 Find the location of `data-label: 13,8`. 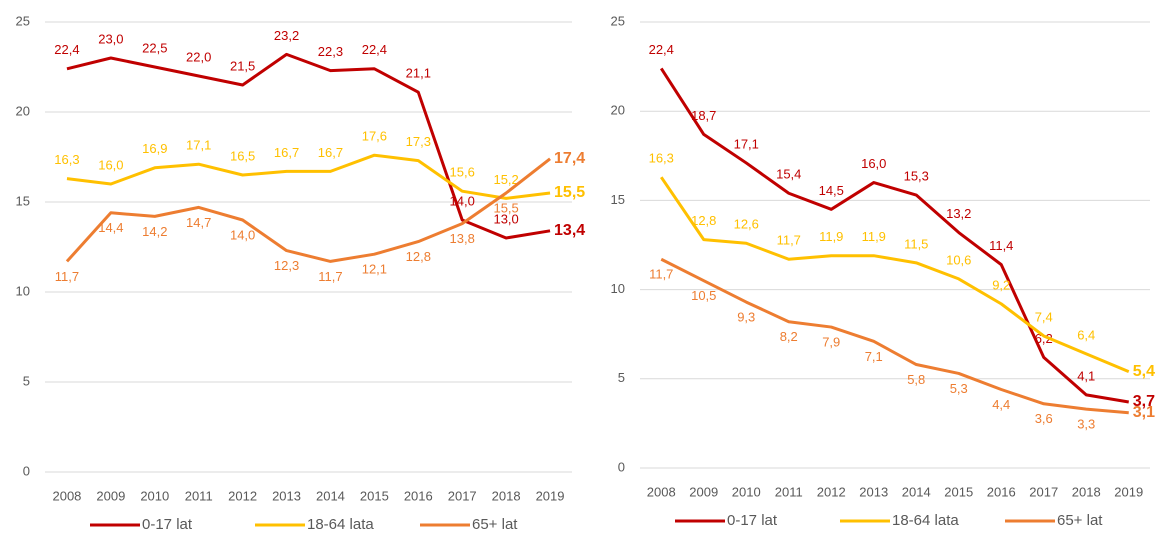

data-label: 13,8 is located at coordinates (462, 238).